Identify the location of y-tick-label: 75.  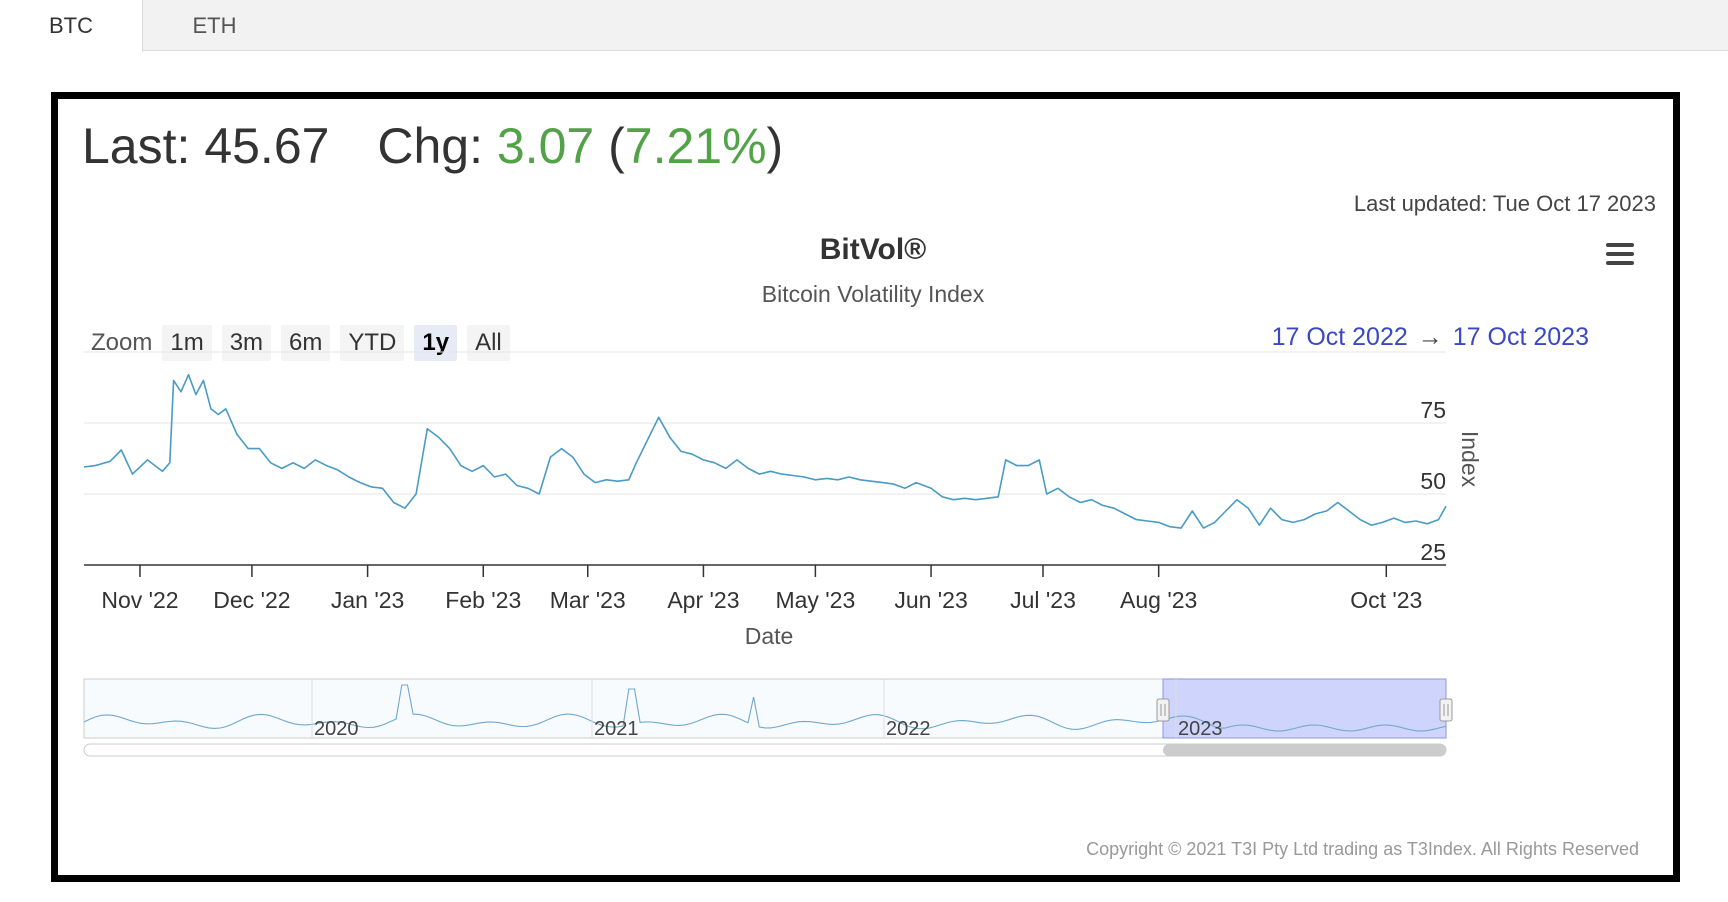
(1433, 410).